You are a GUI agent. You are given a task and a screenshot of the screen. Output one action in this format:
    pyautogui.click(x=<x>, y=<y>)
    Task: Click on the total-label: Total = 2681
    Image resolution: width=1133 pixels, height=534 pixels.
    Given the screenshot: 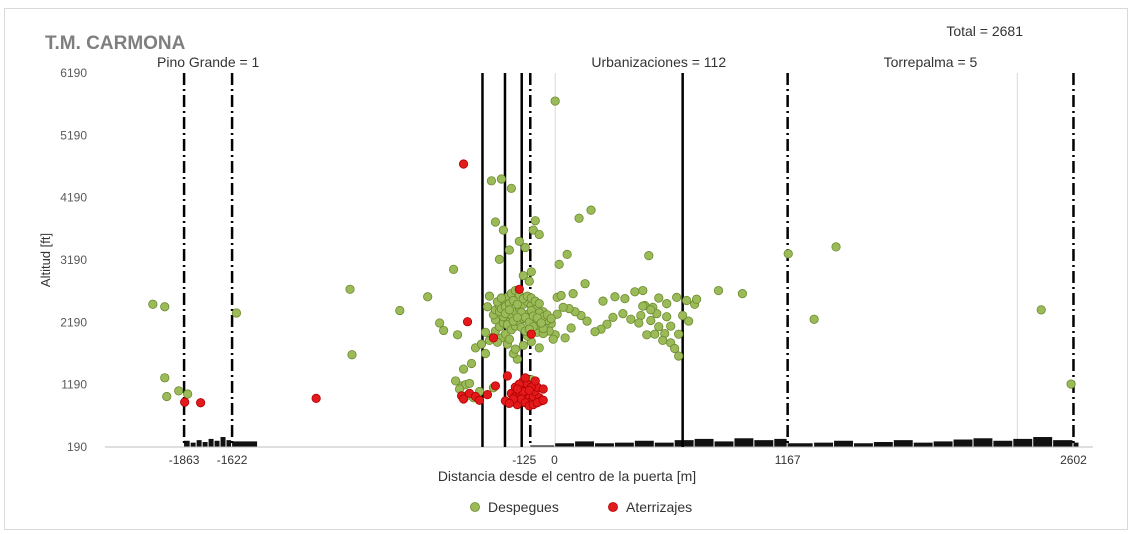 What is the action you would take?
    pyautogui.click(x=984, y=31)
    